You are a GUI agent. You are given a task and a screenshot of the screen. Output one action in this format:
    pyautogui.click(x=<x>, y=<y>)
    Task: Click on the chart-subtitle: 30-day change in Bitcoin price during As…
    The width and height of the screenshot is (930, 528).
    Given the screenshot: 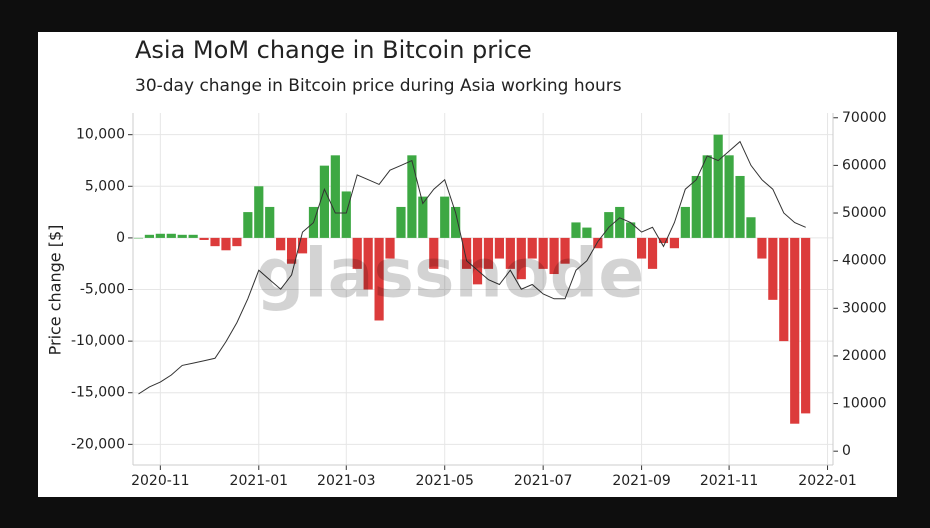 What is the action you would take?
    pyautogui.click(x=378, y=86)
    